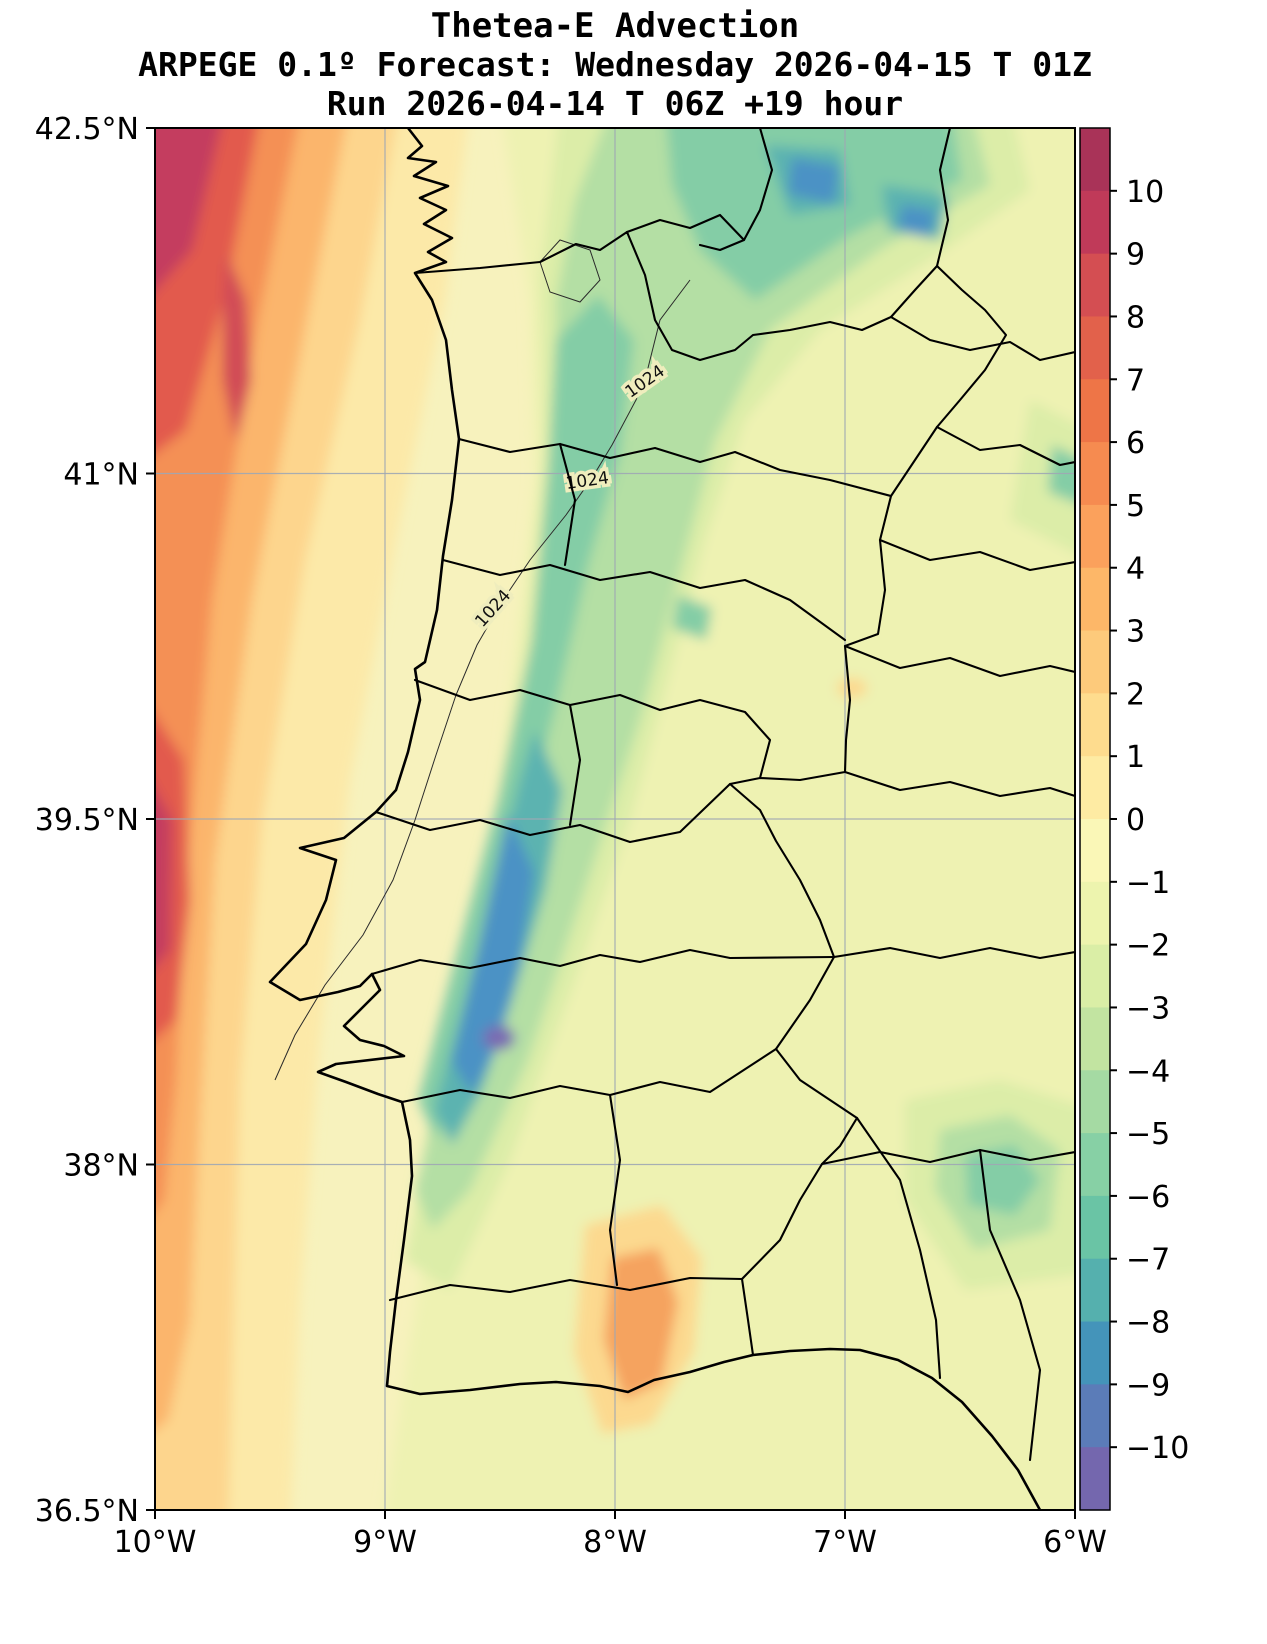 The image size is (1267, 1644). What do you see at coordinates (1135, 632) in the screenshot?
I see `colorbar-tick-label: 3` at bounding box center [1135, 632].